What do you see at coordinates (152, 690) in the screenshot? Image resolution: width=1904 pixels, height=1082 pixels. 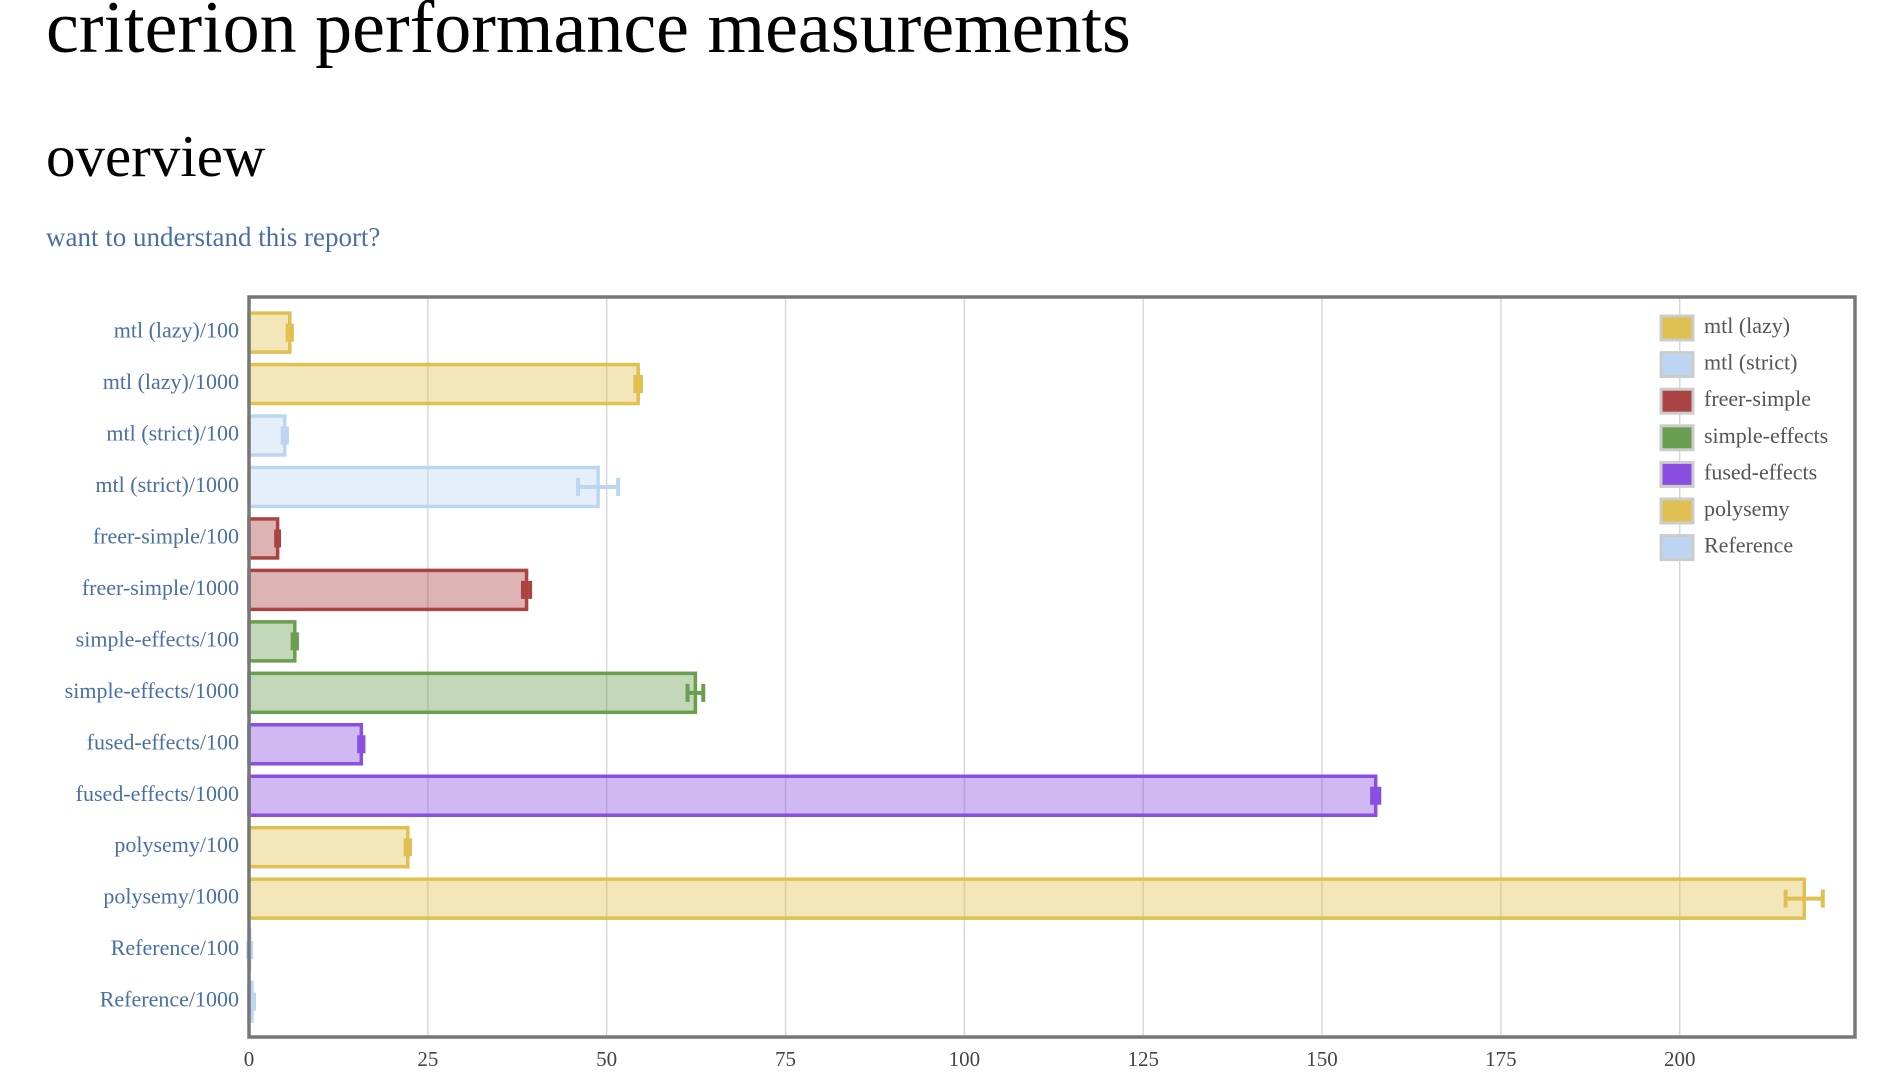 I see `category-label: simple-effects/1000` at bounding box center [152, 690].